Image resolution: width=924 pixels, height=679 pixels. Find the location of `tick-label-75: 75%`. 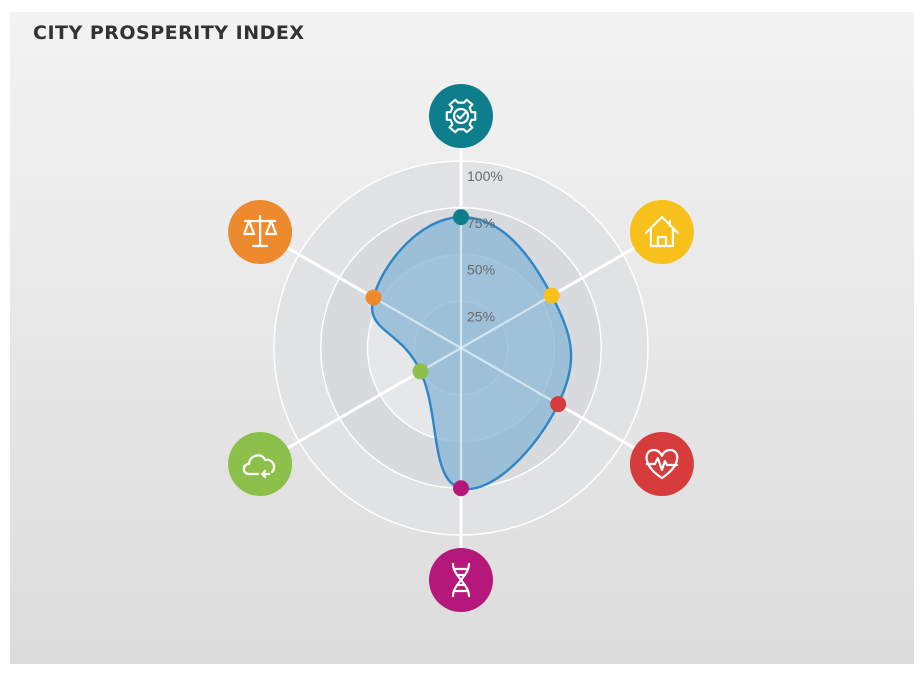

tick-label-75: 75% is located at coordinates (481, 223).